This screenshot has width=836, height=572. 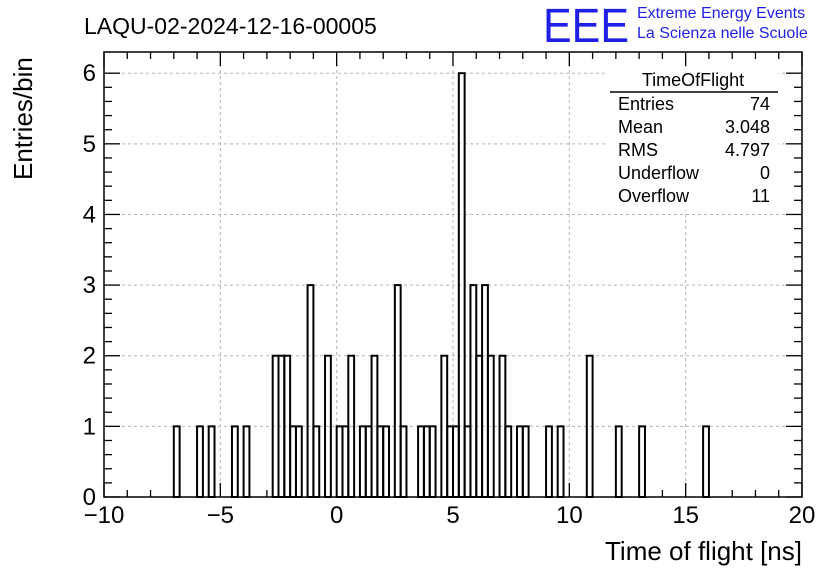 What do you see at coordinates (685, 515) in the screenshot?
I see `x-tick-label: 15` at bounding box center [685, 515].